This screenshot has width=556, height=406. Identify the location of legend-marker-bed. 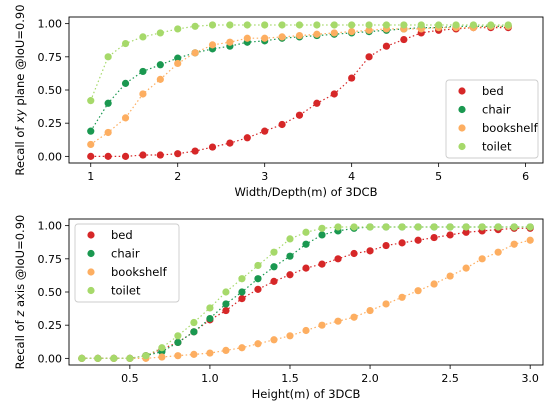
(462, 91).